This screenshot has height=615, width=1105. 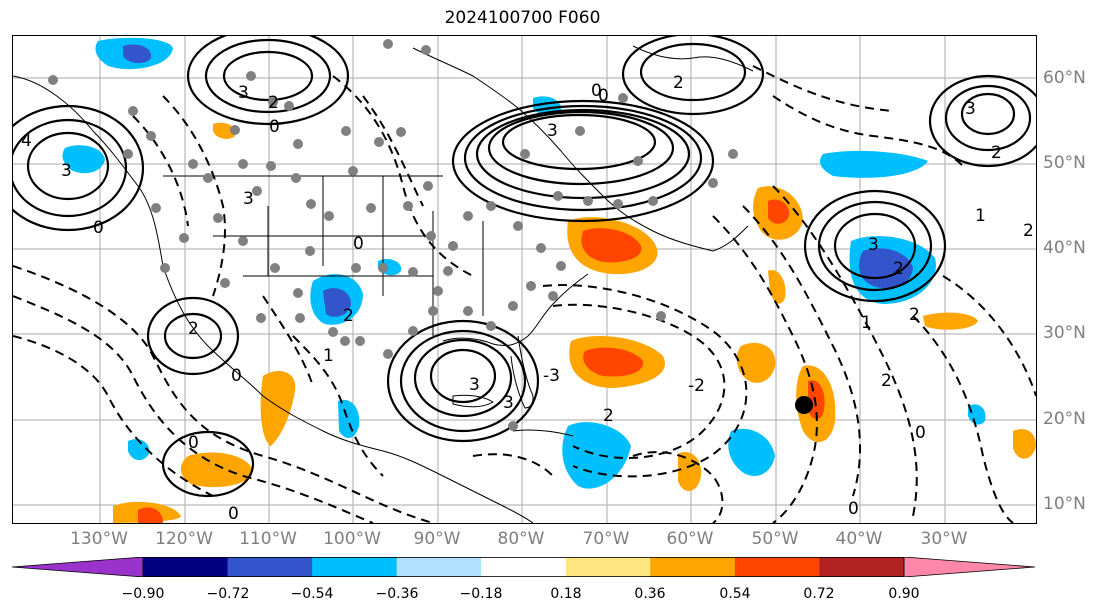 I want to click on lat-label-60n: 60°N, so click(x=1064, y=78).